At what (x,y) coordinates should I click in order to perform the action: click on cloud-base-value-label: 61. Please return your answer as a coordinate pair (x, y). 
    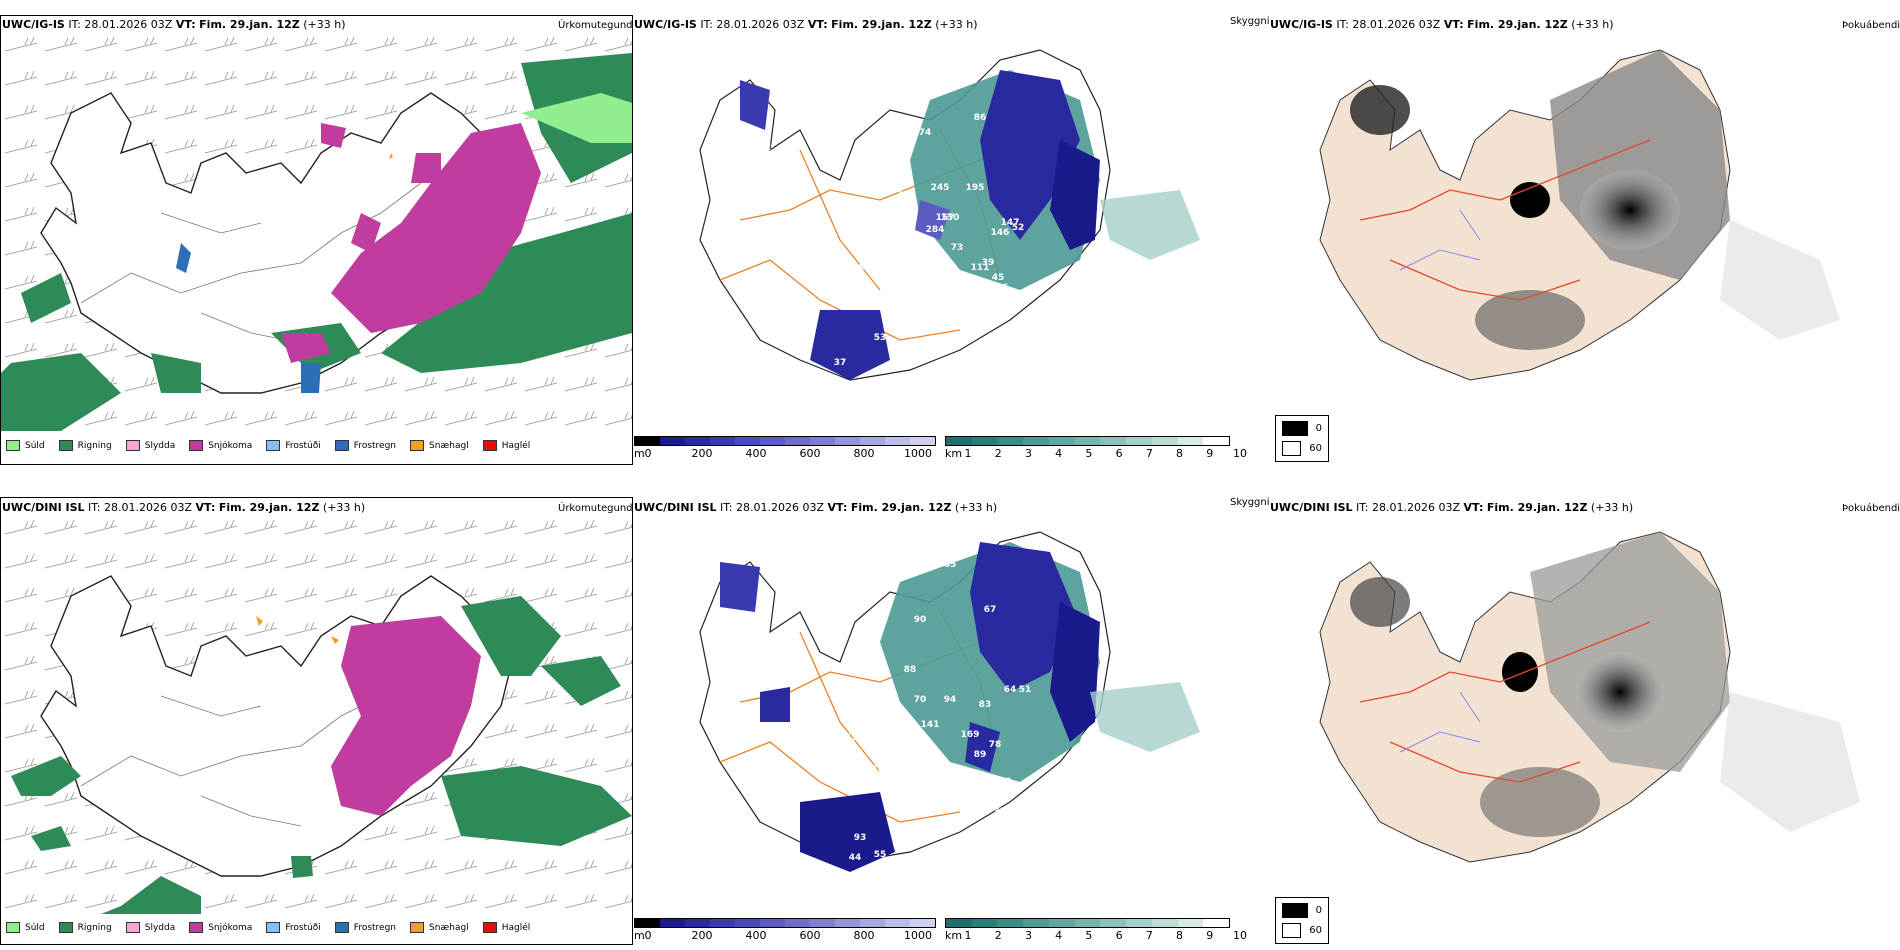
    Looking at the image, I should click on (910, 725).